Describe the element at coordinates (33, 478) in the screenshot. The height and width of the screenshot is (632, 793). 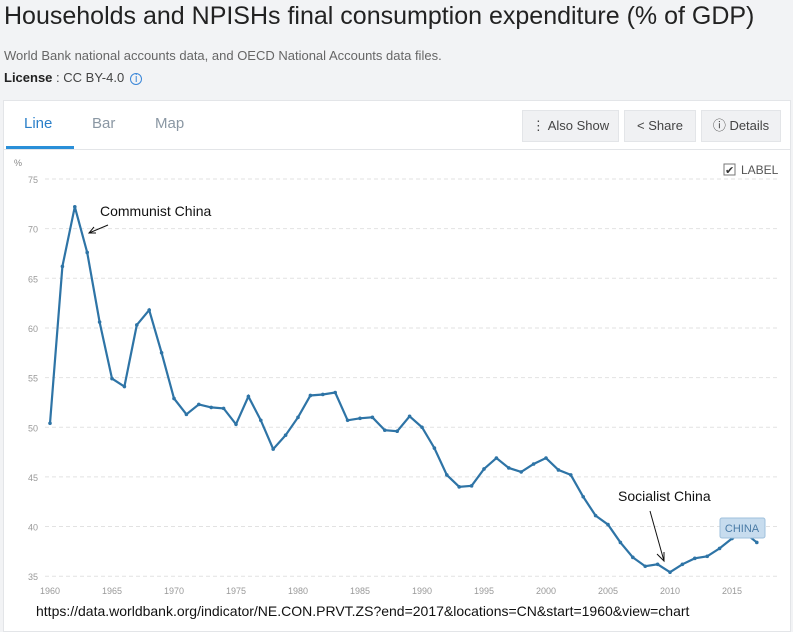
I see `y-tick-label: 45` at that location.